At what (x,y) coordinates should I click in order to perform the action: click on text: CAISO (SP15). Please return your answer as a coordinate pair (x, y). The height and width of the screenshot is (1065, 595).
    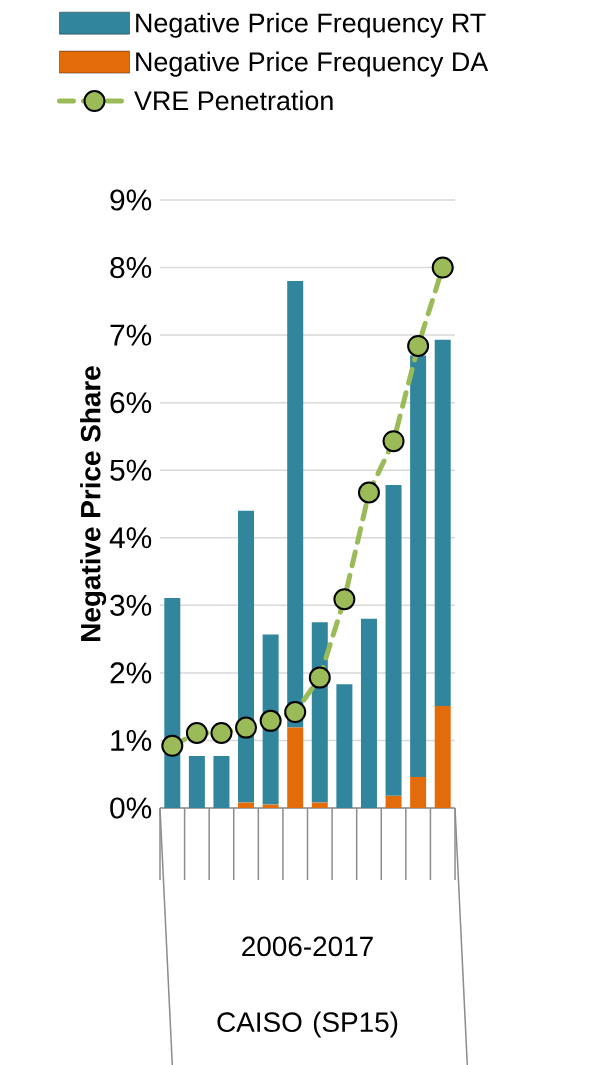
    Looking at the image, I should click on (307, 1024).